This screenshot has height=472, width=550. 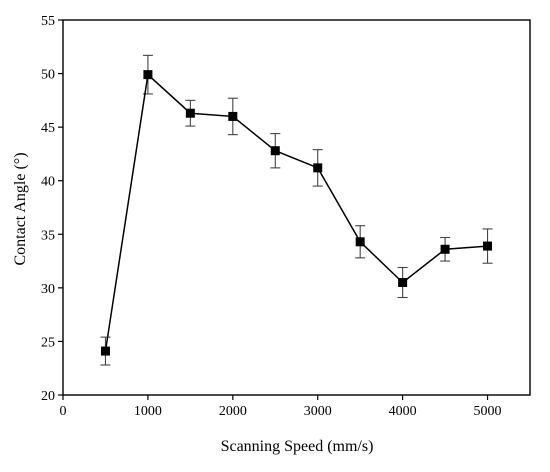 What do you see at coordinates (48, 396) in the screenshot?
I see `y-tick-label-20: 20` at bounding box center [48, 396].